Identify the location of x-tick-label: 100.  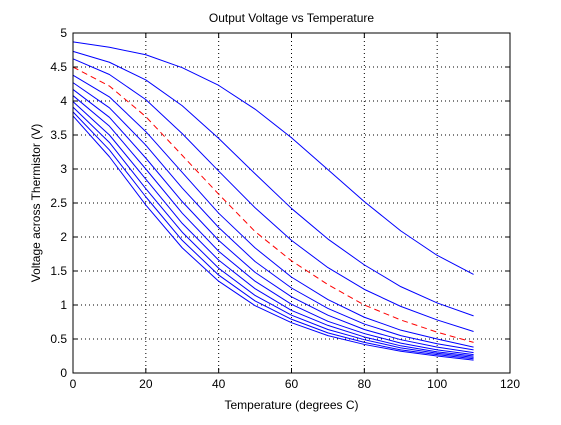
(437, 384).